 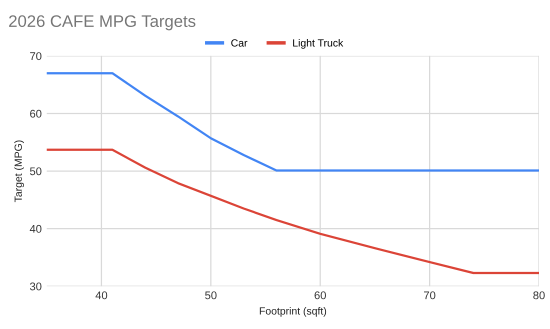 I want to click on legend-label: Car, so click(x=239, y=43).